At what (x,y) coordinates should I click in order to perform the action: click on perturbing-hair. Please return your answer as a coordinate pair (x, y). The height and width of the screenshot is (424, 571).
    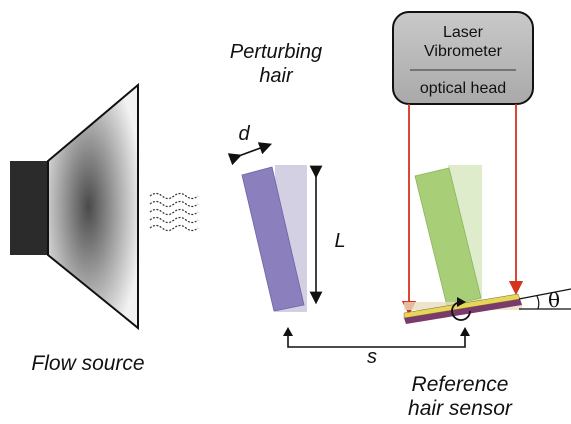
    Looking at the image, I should click on (273, 239).